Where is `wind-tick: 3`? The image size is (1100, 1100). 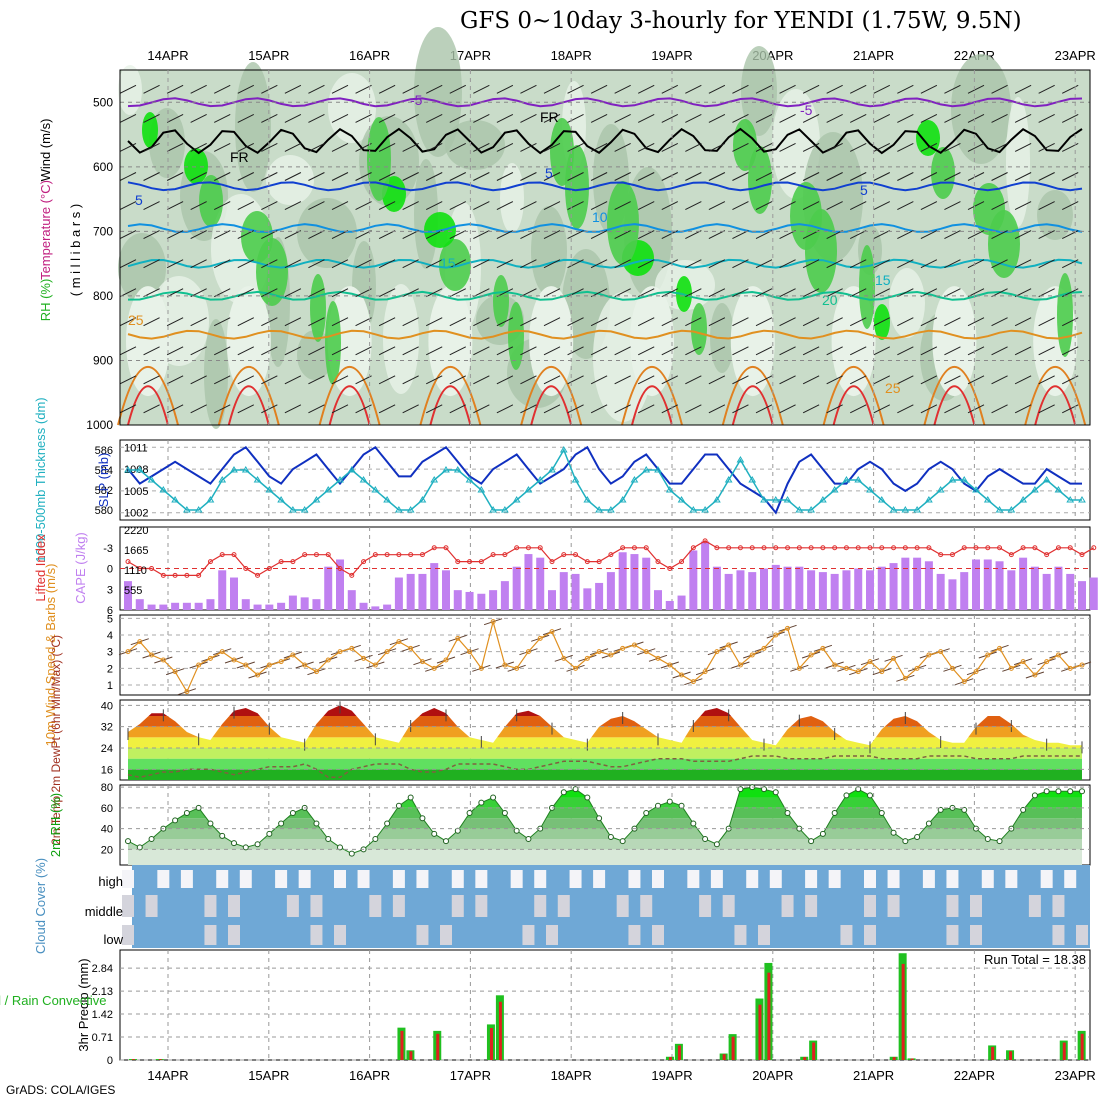
wind-tick: 3 is located at coordinates (110, 653).